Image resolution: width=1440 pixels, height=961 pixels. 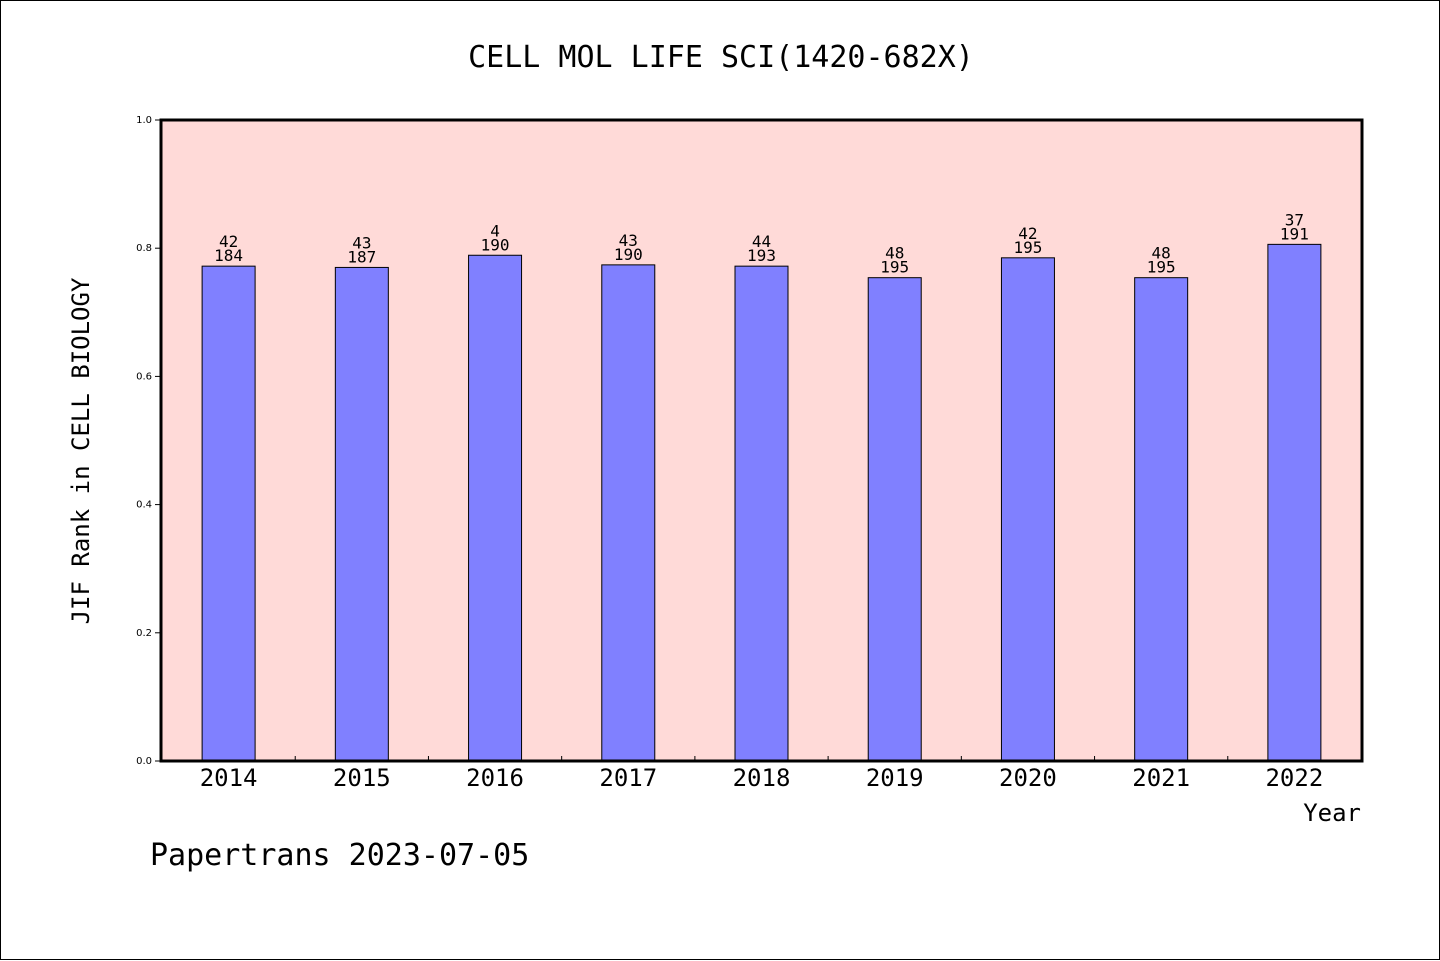 What do you see at coordinates (1027, 247) in the screenshot?
I see `bar-total-label-2020: 195` at bounding box center [1027, 247].